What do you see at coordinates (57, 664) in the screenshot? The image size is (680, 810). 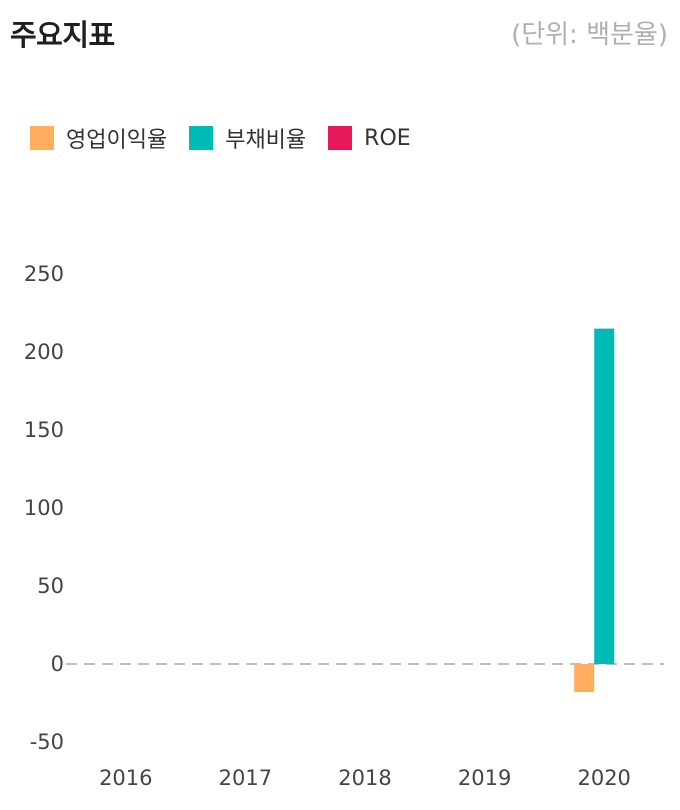 I see `y-tick-label: 0` at bounding box center [57, 664].